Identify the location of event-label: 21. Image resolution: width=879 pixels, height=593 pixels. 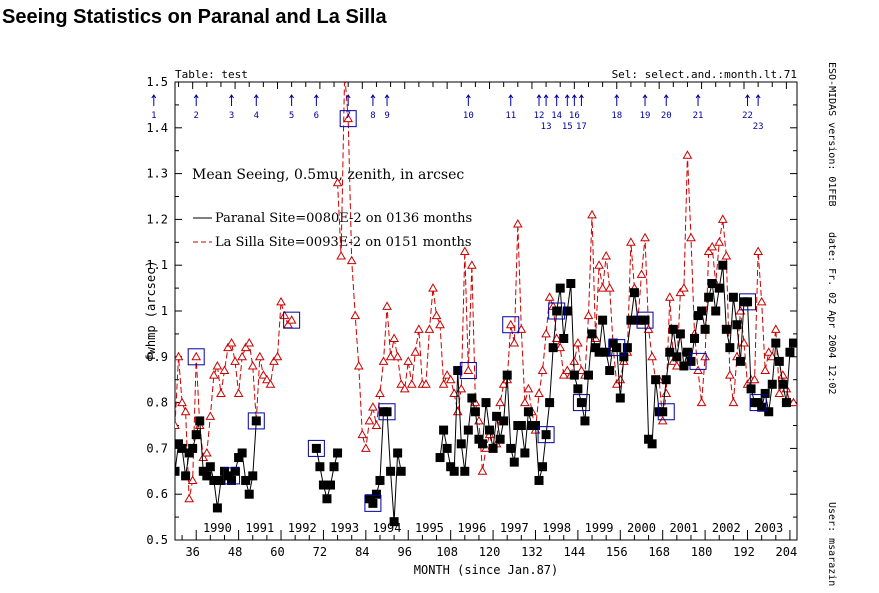
(698, 116).